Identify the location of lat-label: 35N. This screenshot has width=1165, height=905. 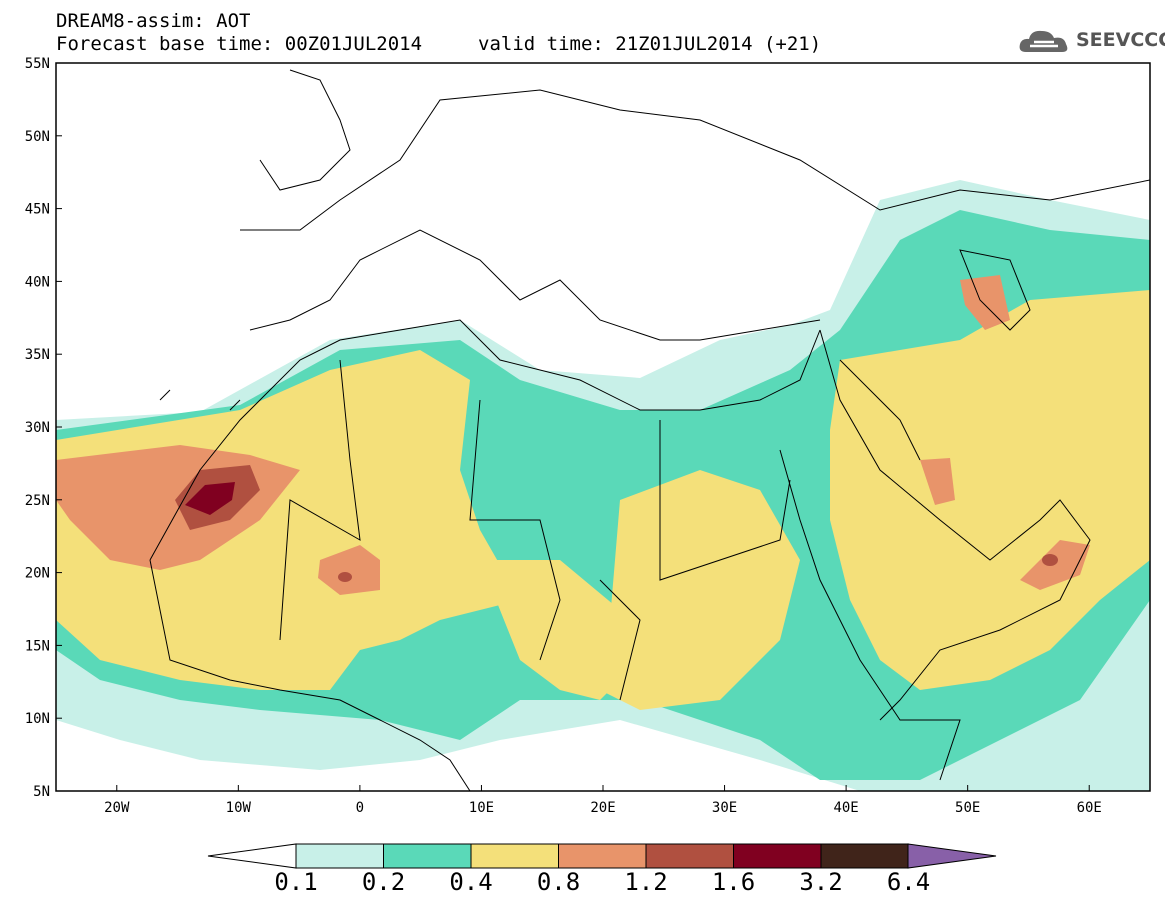
(37, 355).